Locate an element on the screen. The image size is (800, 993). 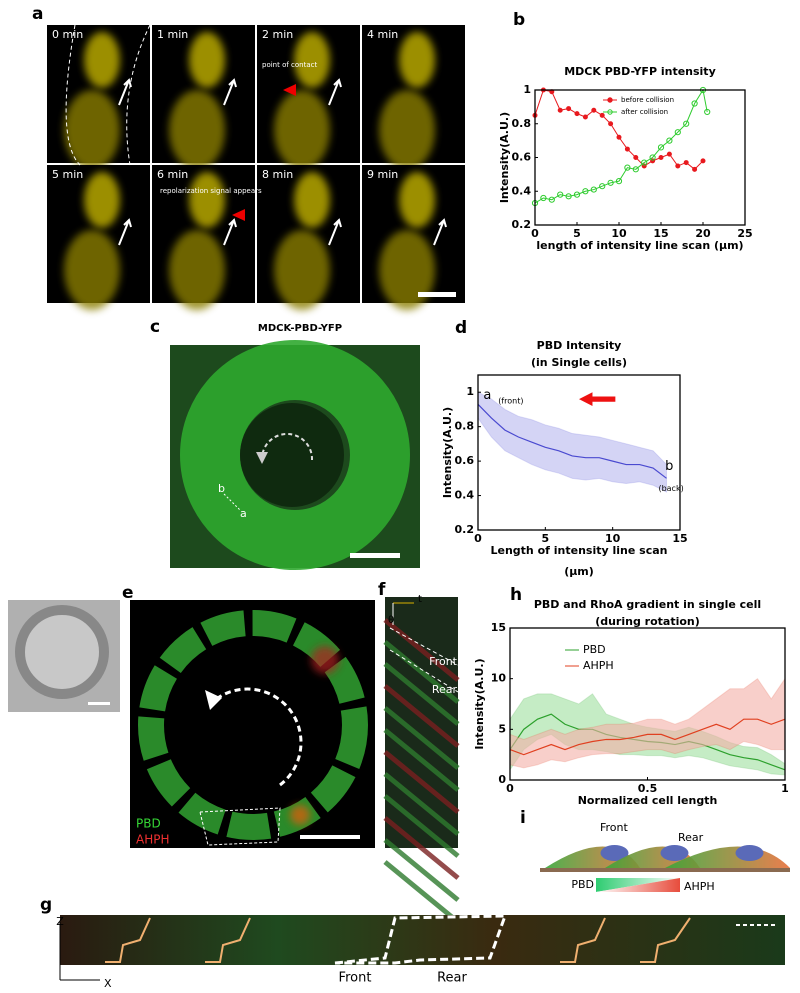
annotation: repolarization signal appears is located at coordinates (211, 191).